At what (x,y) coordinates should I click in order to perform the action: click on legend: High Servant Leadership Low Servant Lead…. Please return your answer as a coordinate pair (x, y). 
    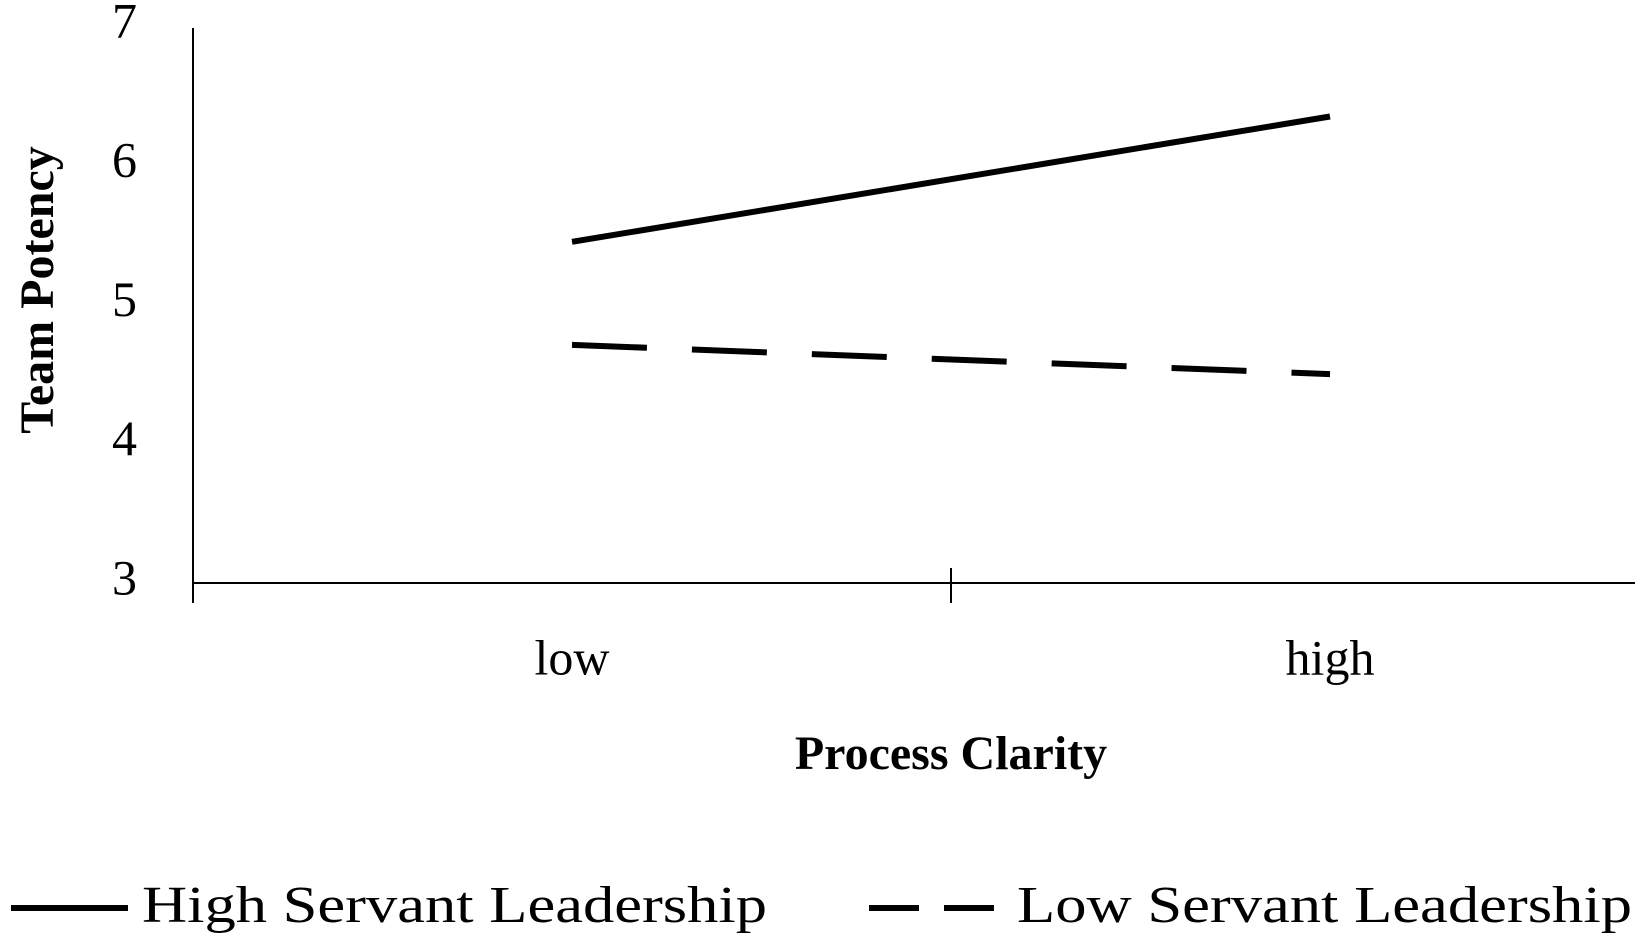
    Looking at the image, I should click on (821, 905).